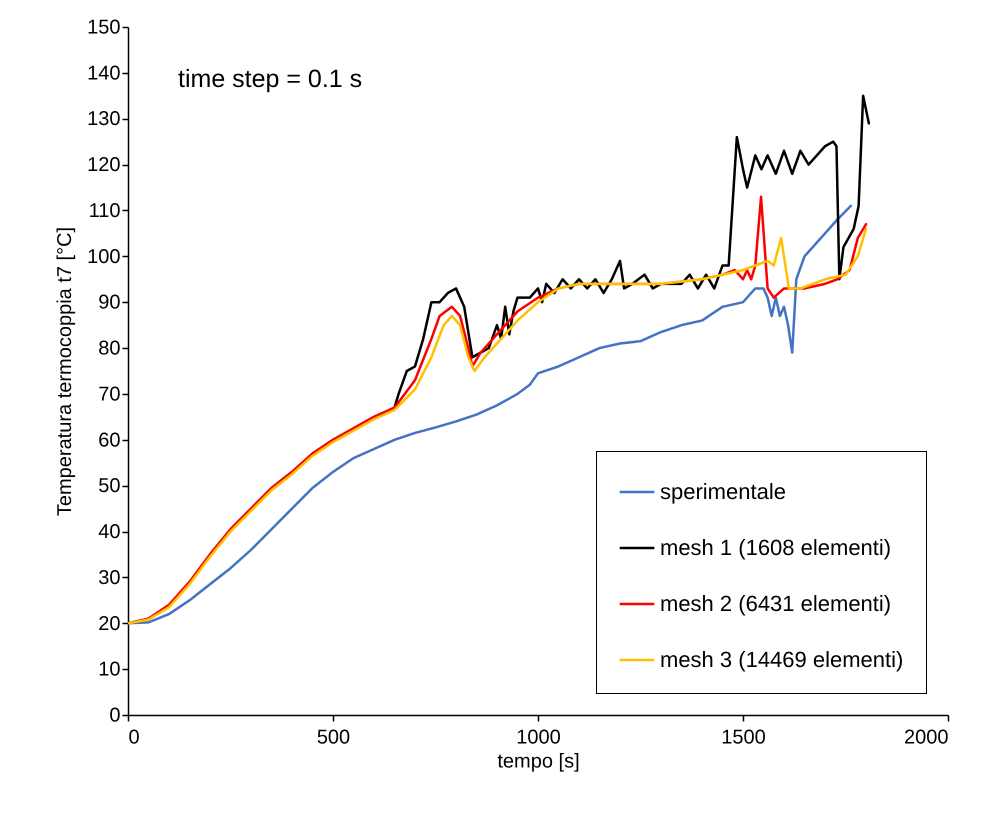  Describe the element at coordinates (114, 715) in the screenshot. I see `y-tick-label: 0` at that location.